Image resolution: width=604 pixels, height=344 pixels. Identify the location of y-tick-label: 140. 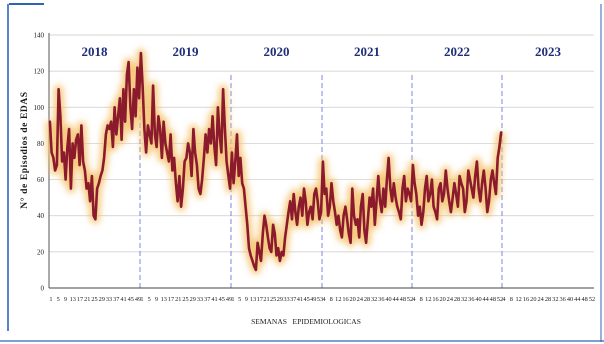
(39, 36).